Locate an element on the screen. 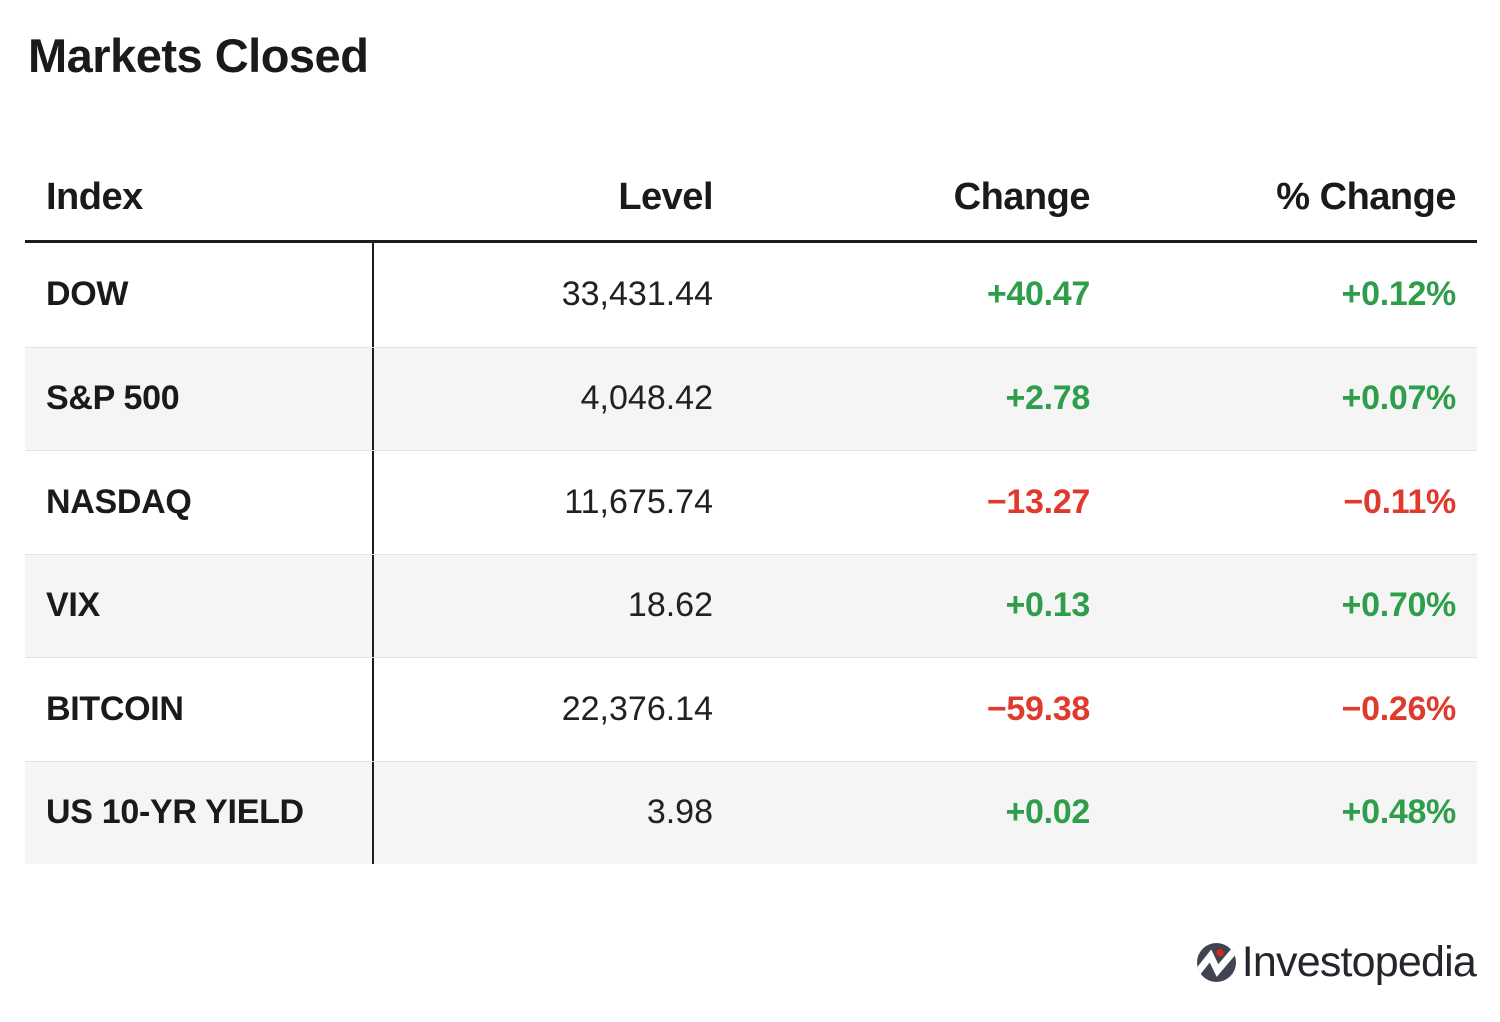 The image size is (1500, 1022). investopedia-logo: Investopedia is located at coordinates (1336, 962).